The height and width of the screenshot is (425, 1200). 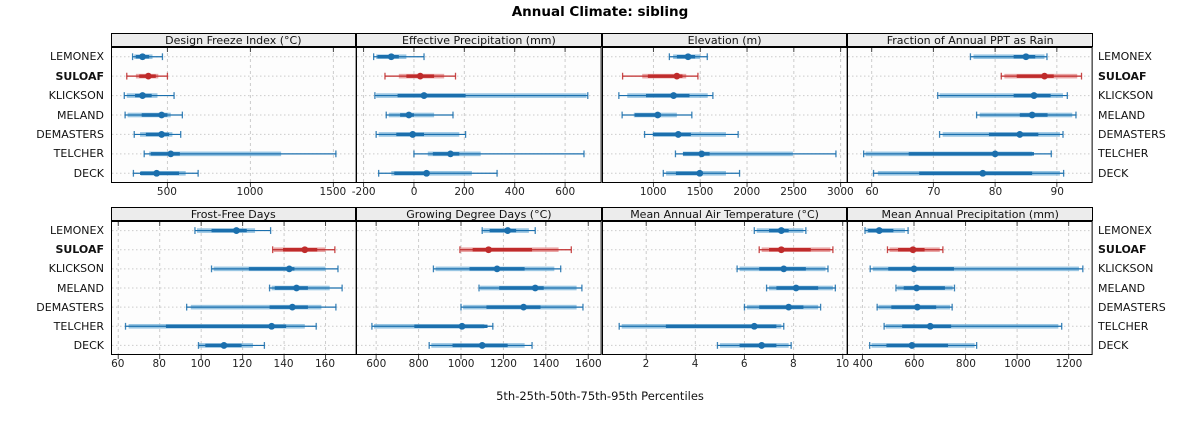 I want to click on panel-plot-elevation-m-, so click(x=724, y=117).